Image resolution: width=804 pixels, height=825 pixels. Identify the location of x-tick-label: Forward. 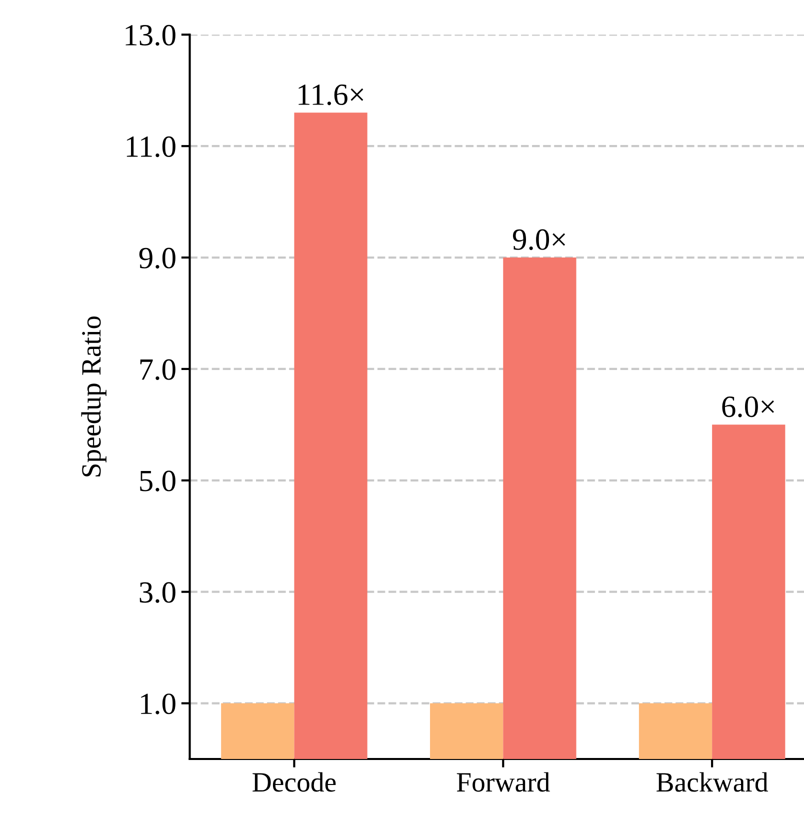
(503, 782).